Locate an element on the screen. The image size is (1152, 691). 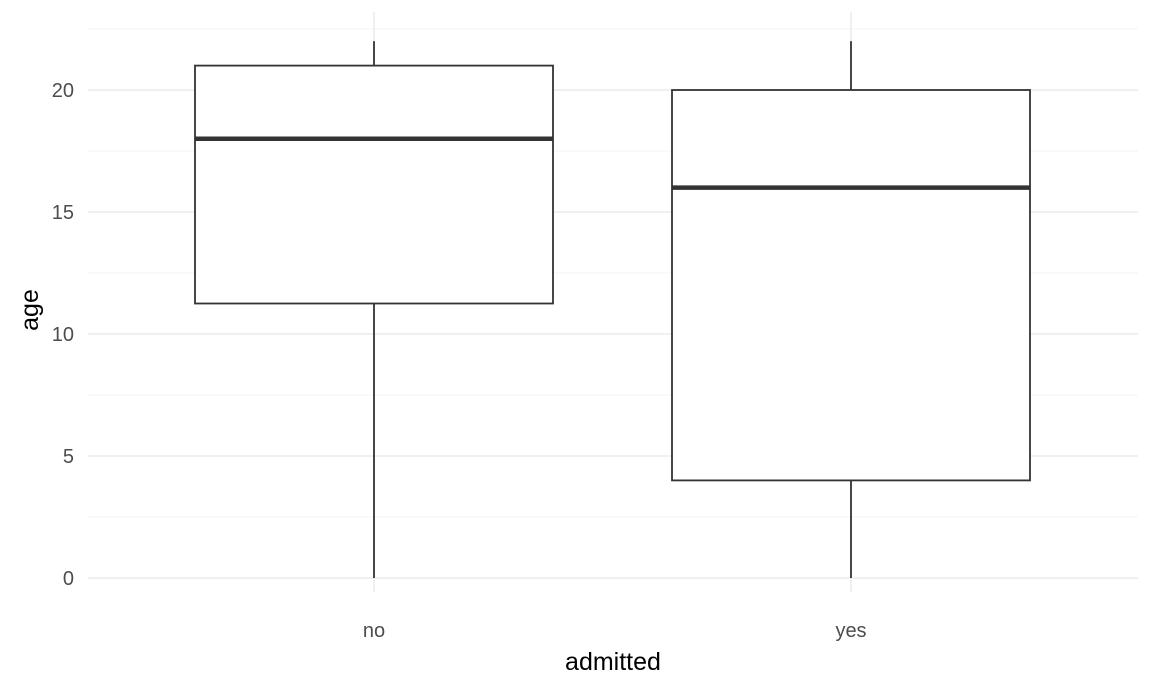
x-axis-tick-labels: no yes is located at coordinates (615, 631).